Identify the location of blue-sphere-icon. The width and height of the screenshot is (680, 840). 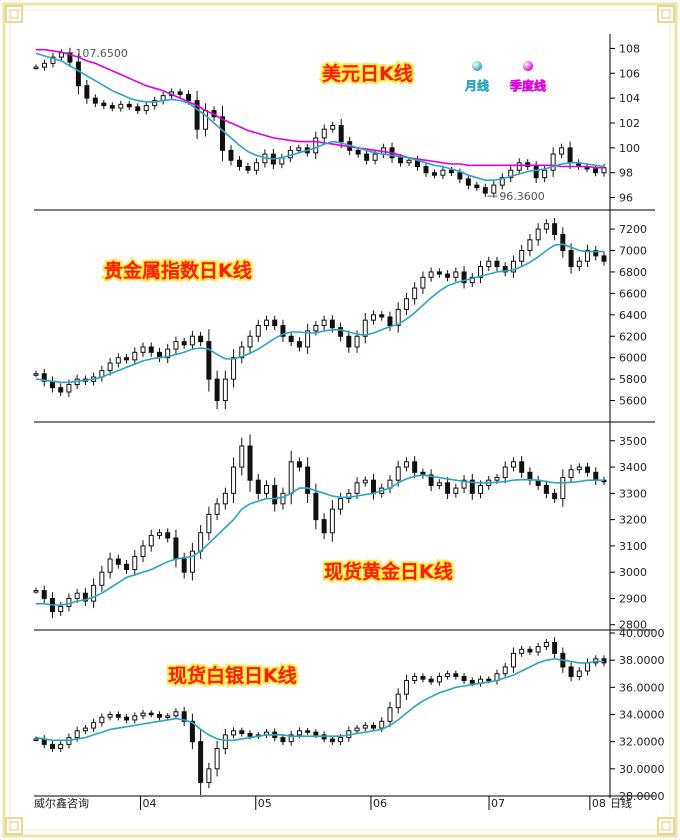
(477, 66).